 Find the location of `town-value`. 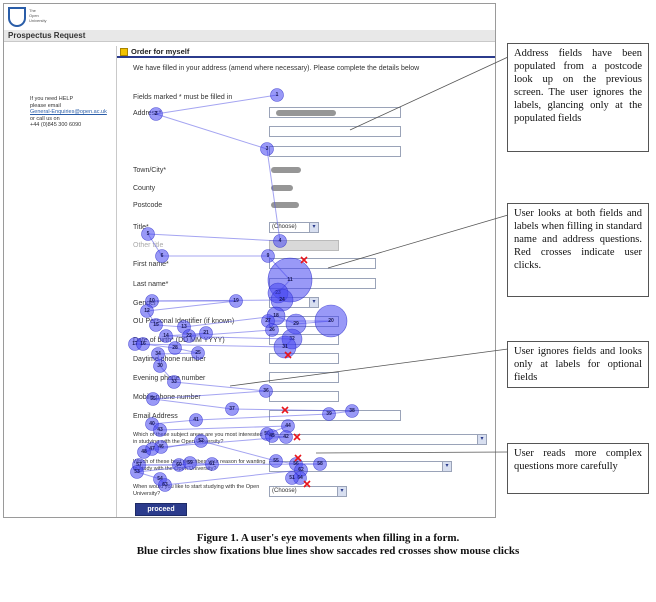

town-value is located at coordinates (286, 170).